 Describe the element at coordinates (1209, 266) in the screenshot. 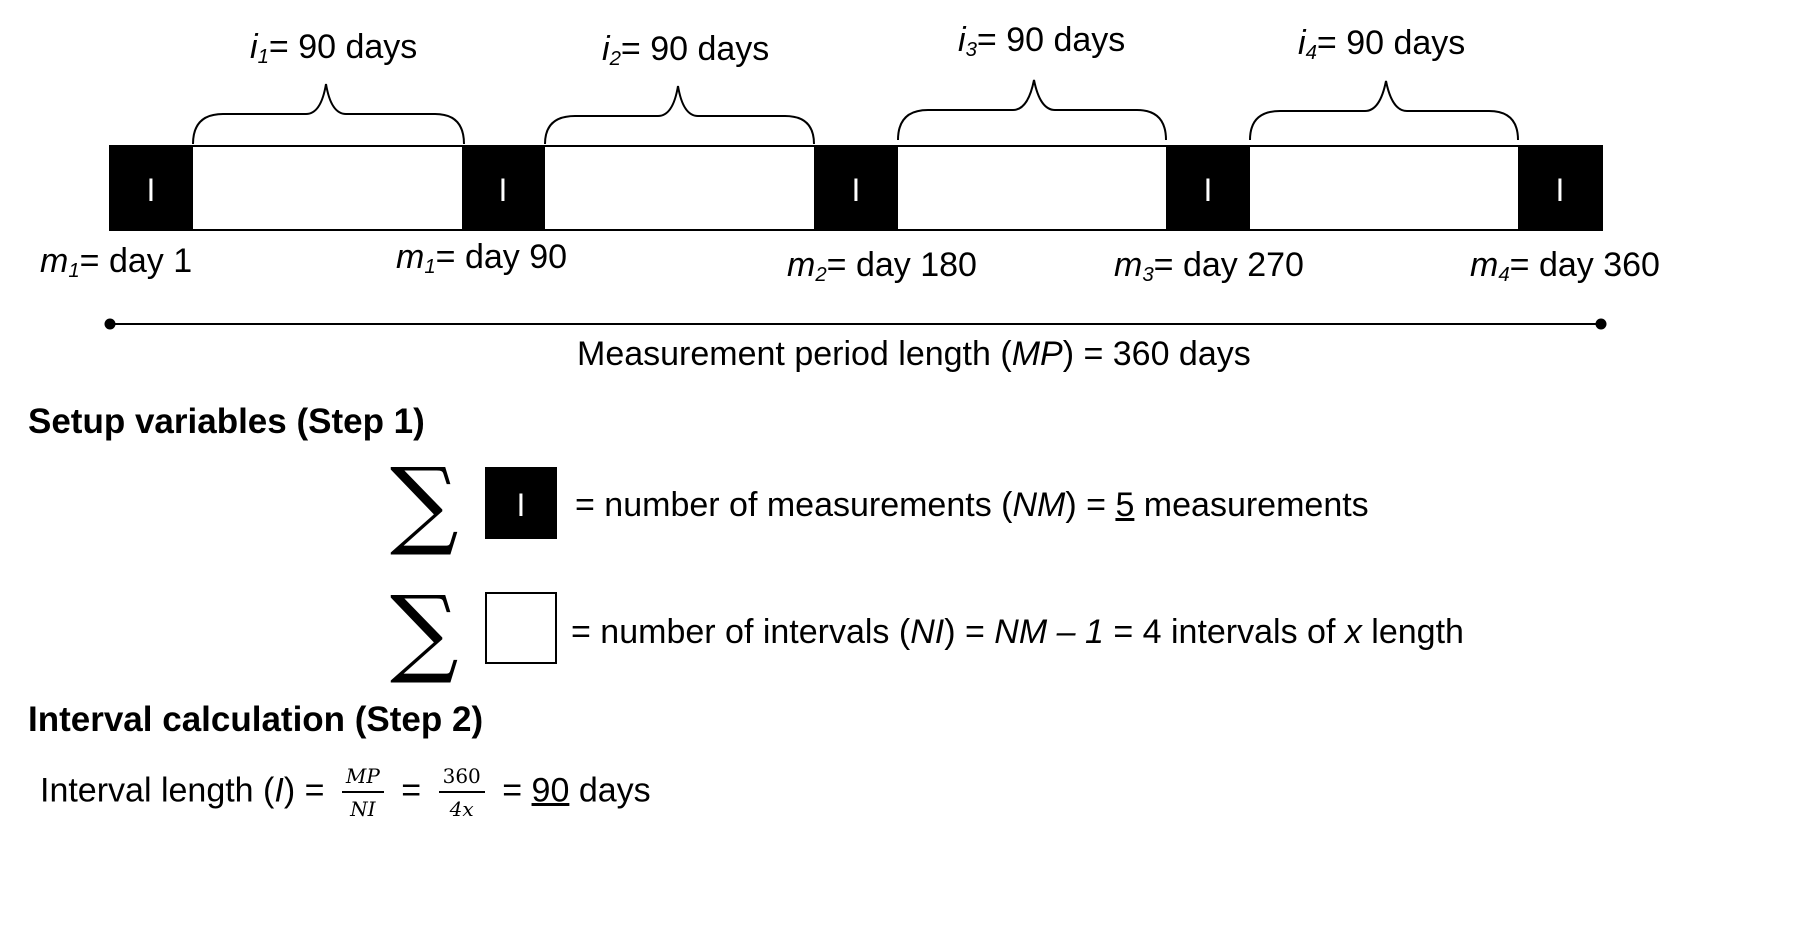

I see `measurement-label: m3= day 270` at that location.